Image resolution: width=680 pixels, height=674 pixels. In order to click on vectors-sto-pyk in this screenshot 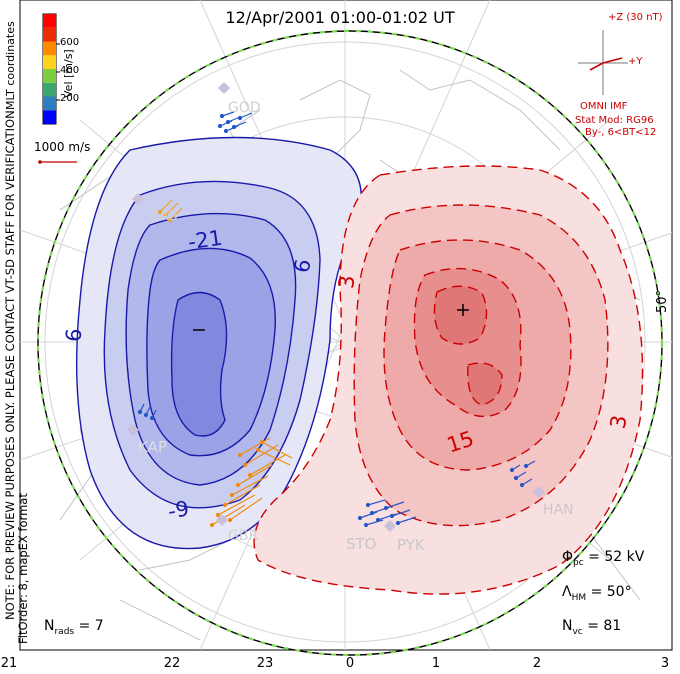, I will do `click(387, 513)`.